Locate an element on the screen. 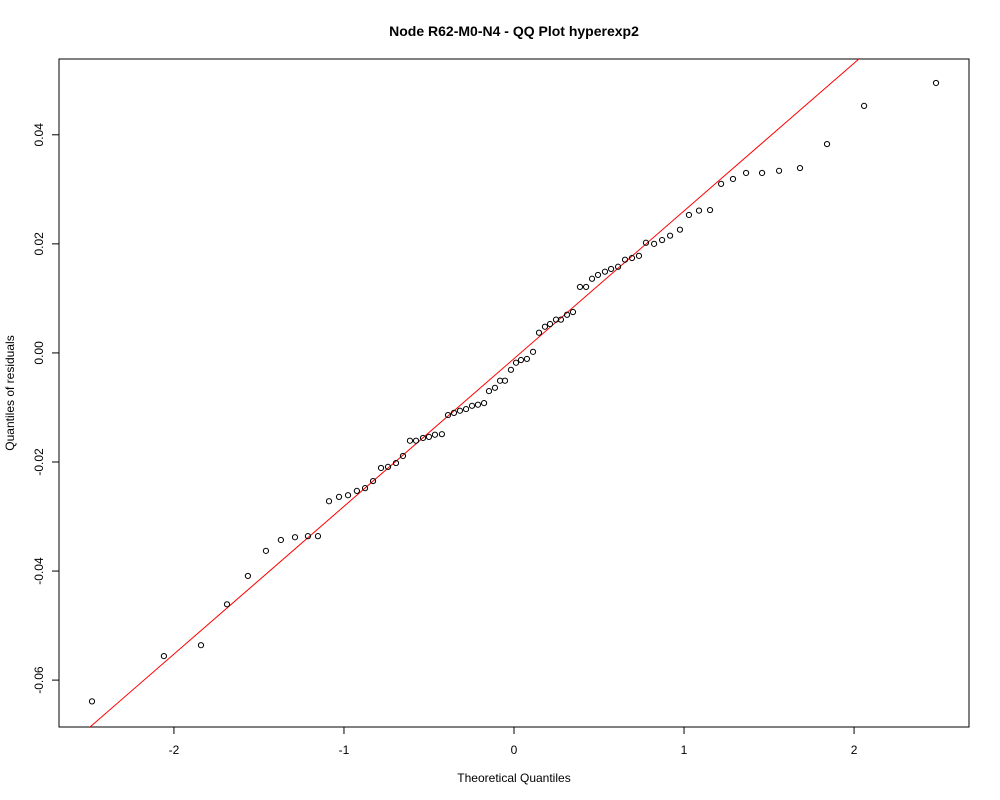  y-tick-label: 0.04 is located at coordinates (39, 135).